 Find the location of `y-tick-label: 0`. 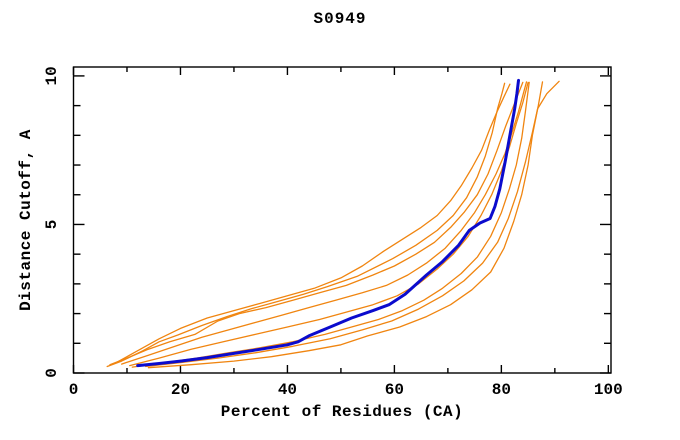

y-tick-label: 0 is located at coordinates (52, 373).